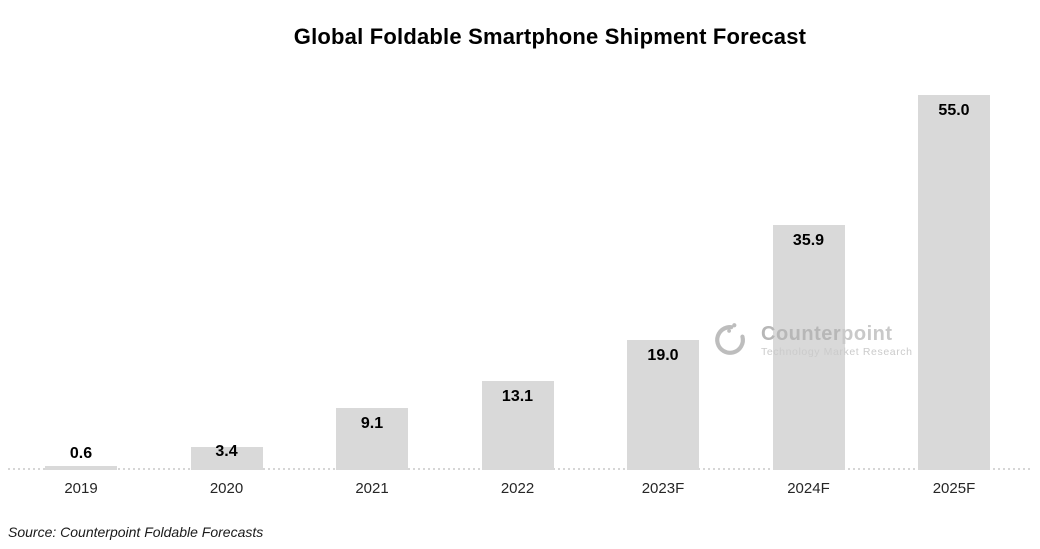  What do you see at coordinates (663, 405) in the screenshot?
I see `bar-2023F` at bounding box center [663, 405].